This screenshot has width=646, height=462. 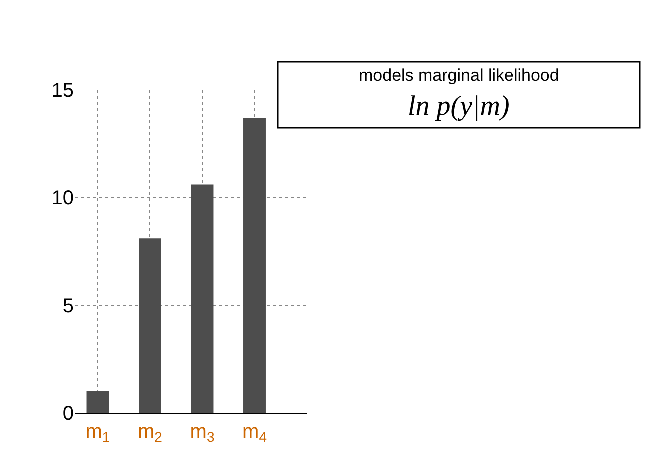 What do you see at coordinates (255, 433) in the screenshot?
I see `x-tick-label: m$_{4}$` at bounding box center [255, 433].